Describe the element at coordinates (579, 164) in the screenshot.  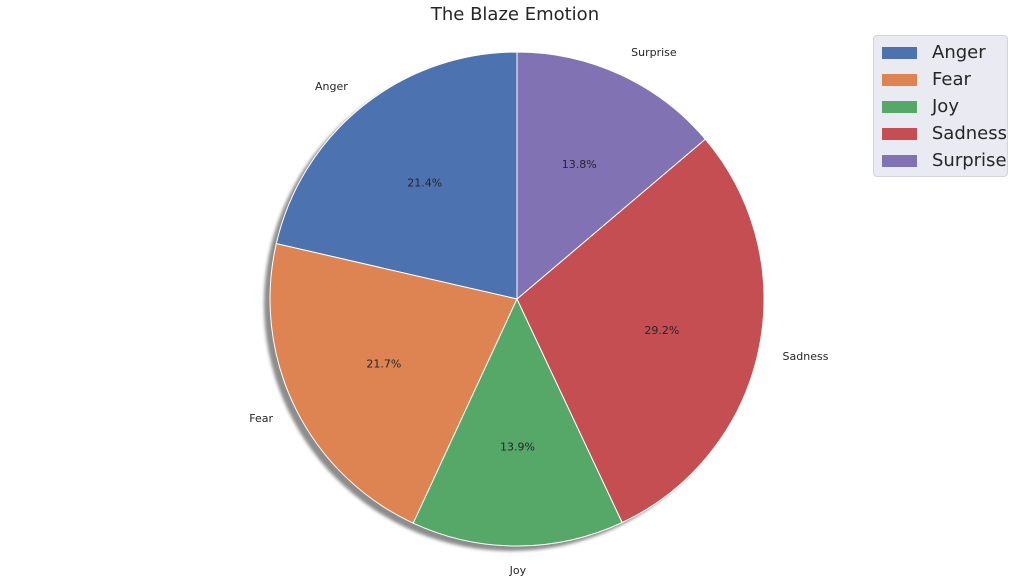
I see `pie-percent-label-surprise: 13.8%` at that location.